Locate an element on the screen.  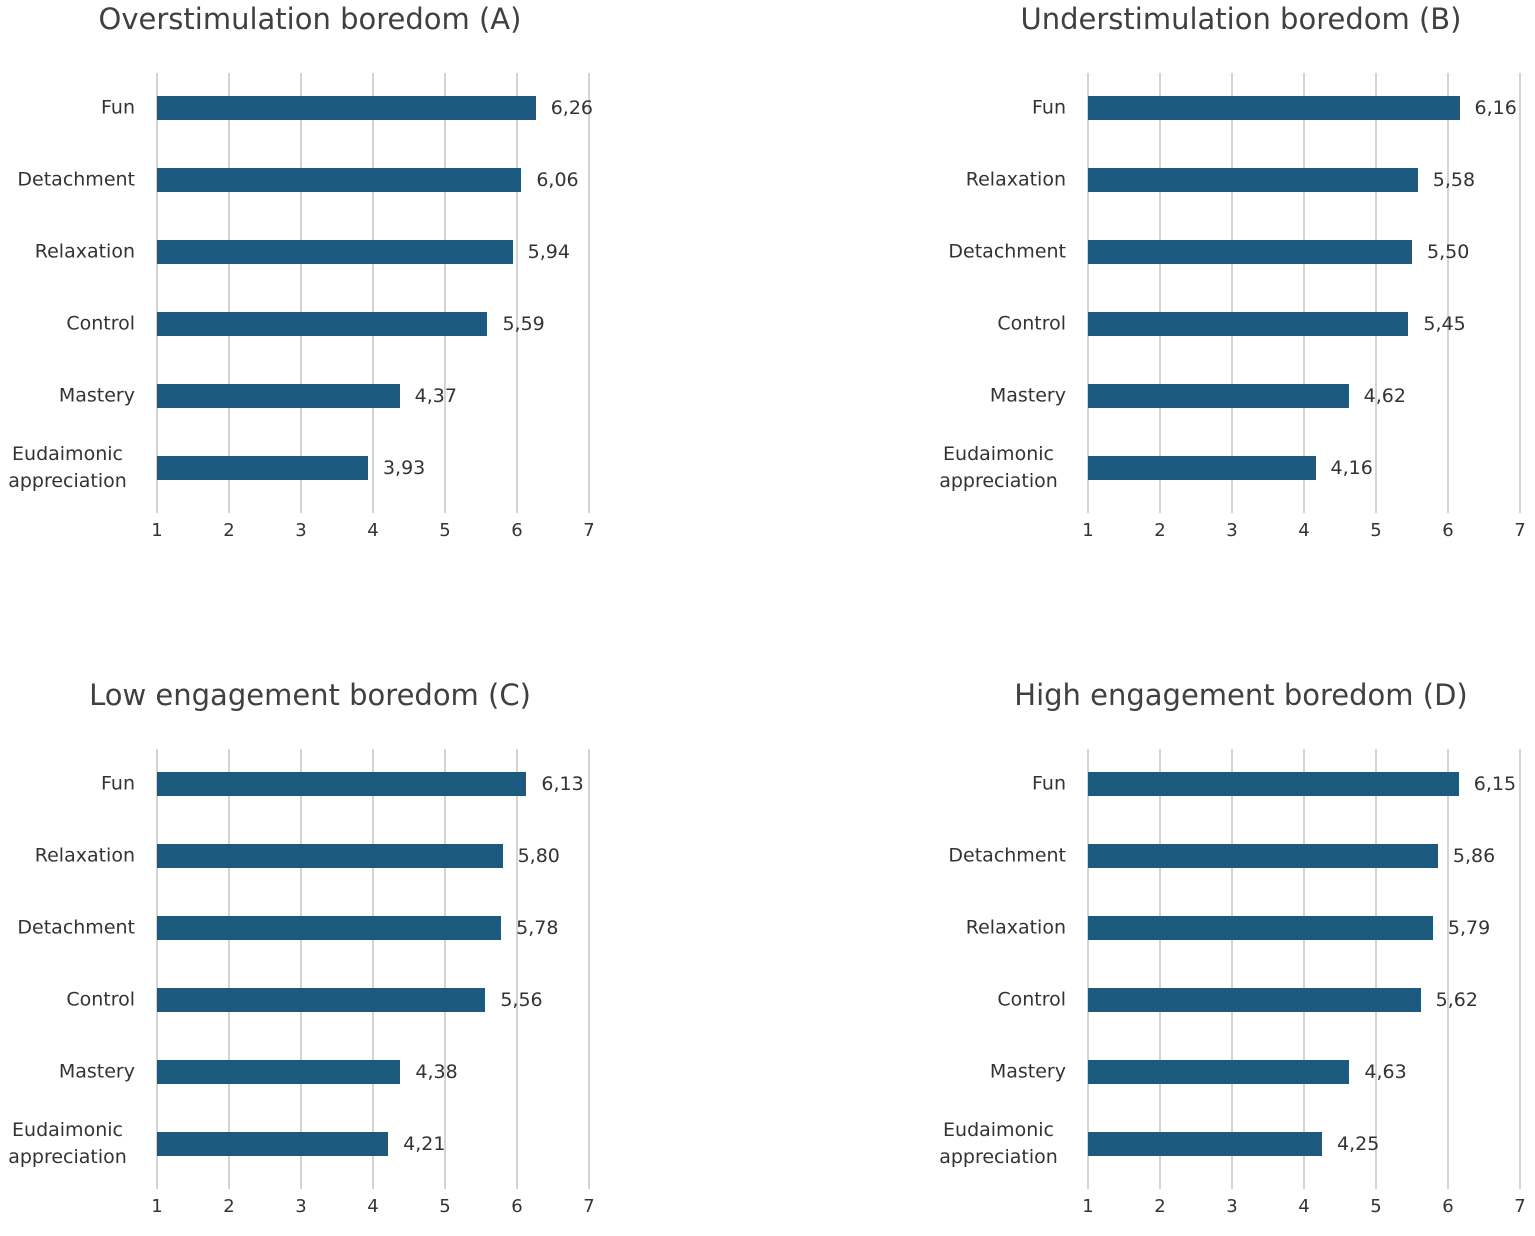
x-tick-label: 4 is located at coordinates (373, 1206).